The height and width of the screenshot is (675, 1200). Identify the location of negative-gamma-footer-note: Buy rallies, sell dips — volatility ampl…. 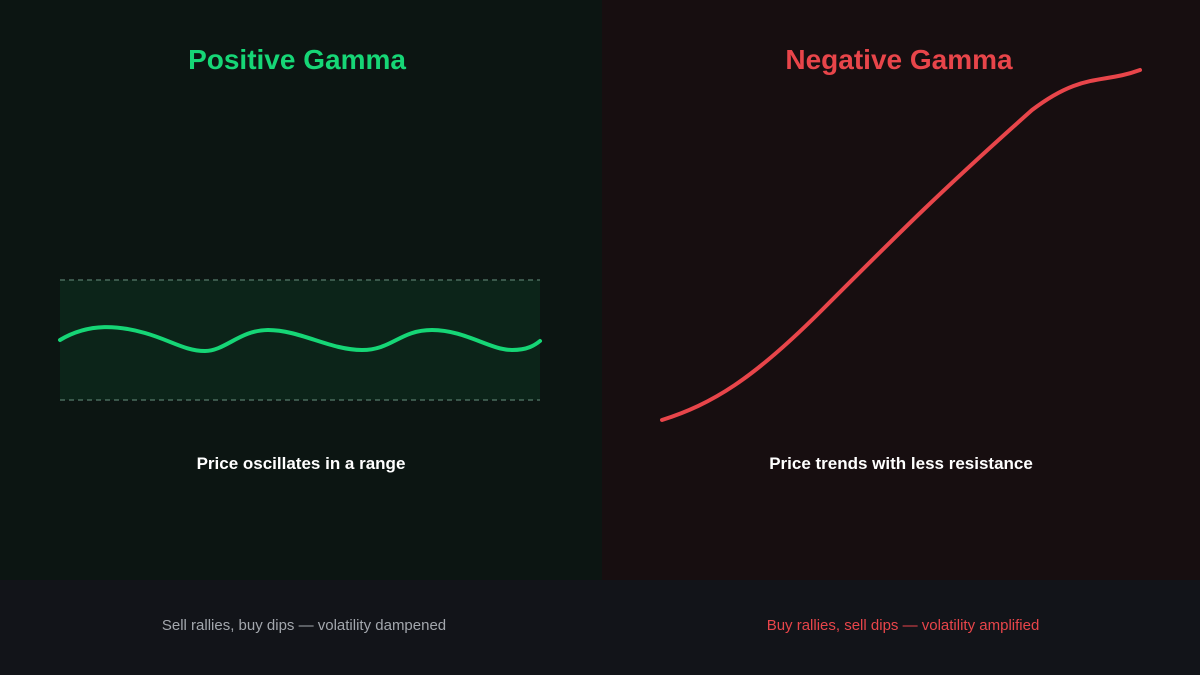
(903, 625).